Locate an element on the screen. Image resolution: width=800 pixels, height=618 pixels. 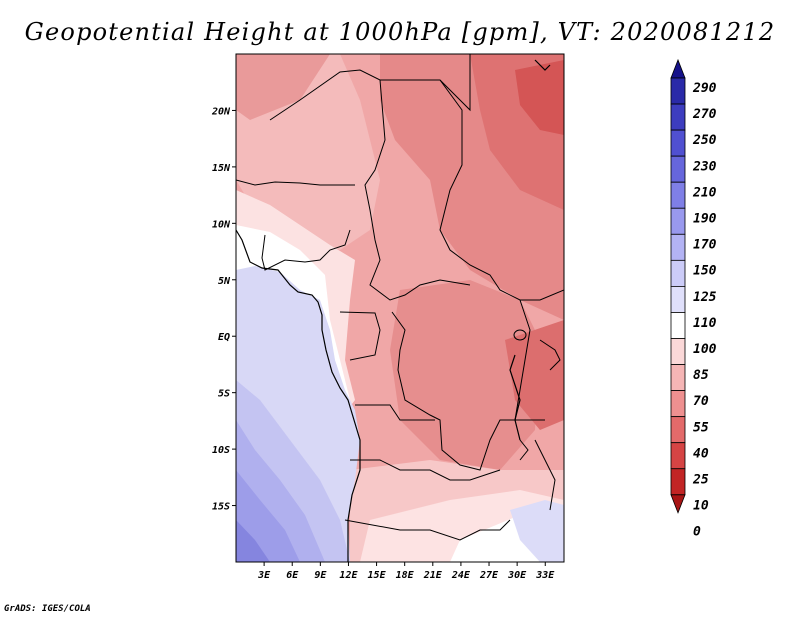
longitude-axis: 3E 6E 9E 12E 15E 18E 21E 24E 27E 30E 33E is located at coordinates (406, 571).